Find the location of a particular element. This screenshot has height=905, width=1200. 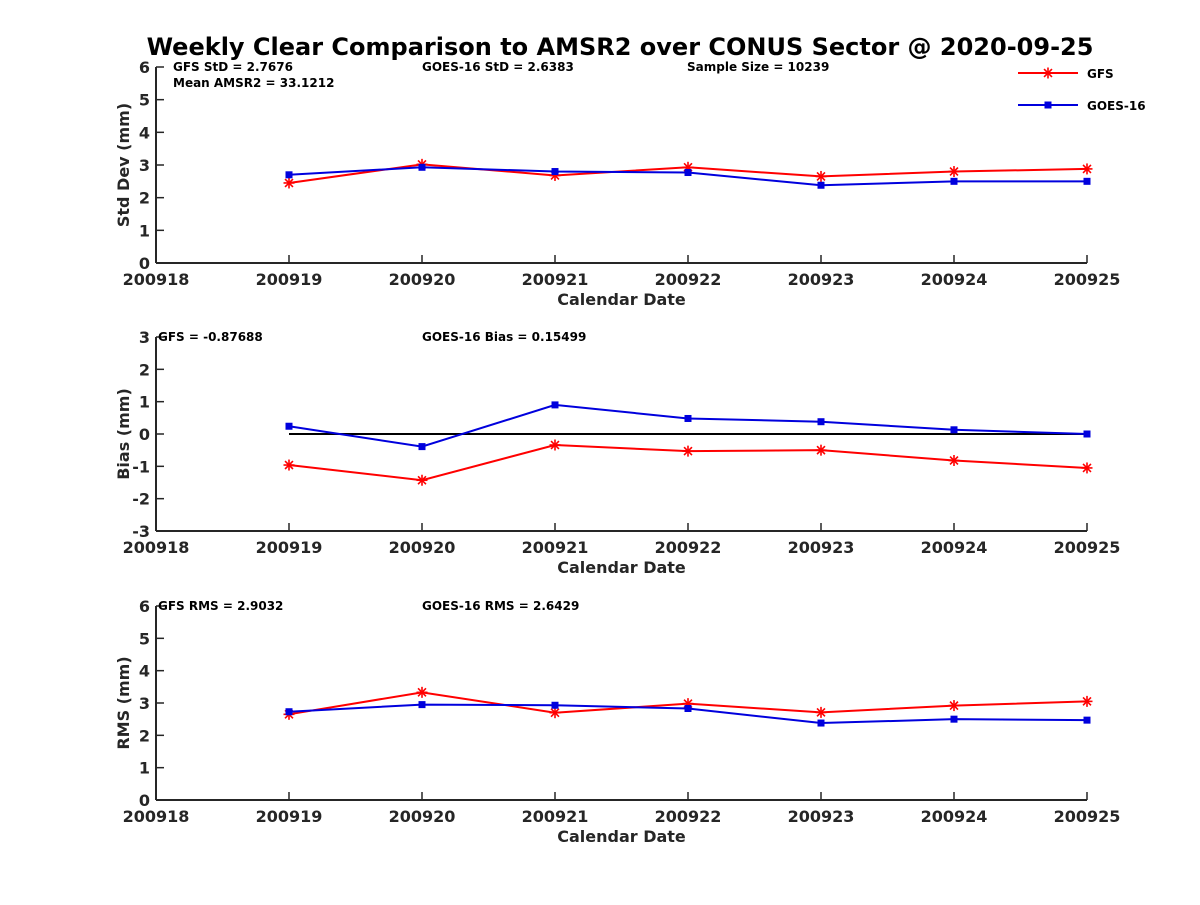

legend: GFS GOES-16 is located at coordinates (1082, 90).